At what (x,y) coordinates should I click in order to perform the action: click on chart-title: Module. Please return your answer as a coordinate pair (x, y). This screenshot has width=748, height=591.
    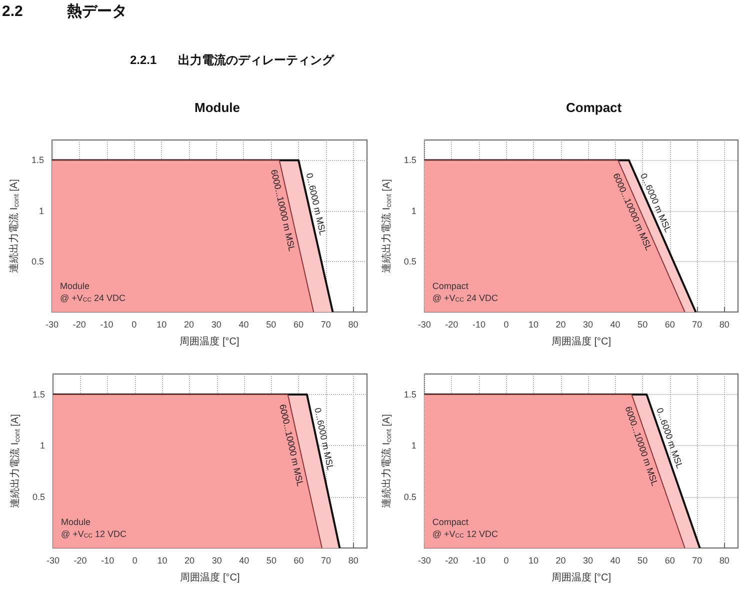
    Looking at the image, I should click on (217, 107).